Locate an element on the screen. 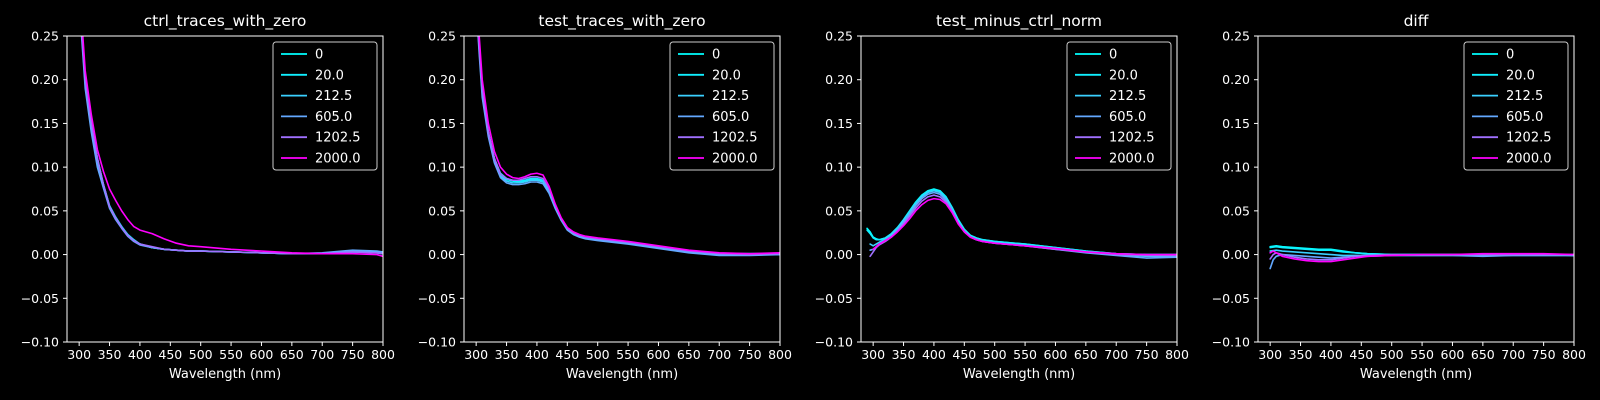 This screenshot has width=1600, height=400. panel-title: ctrl_traces_with_zero is located at coordinates (225, 21).